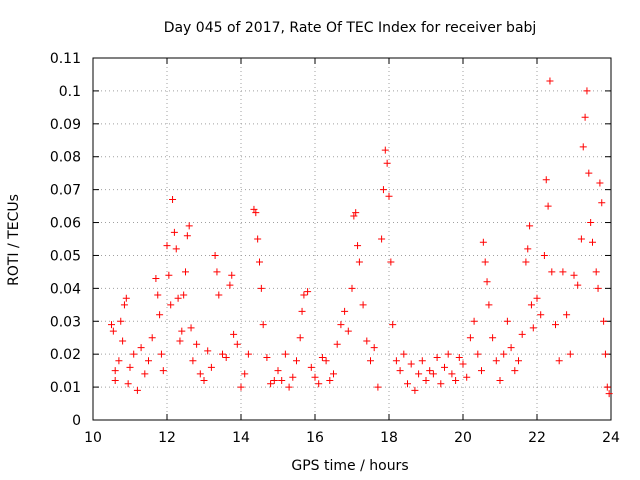  Describe the element at coordinates (65, 158) in the screenshot. I see `y-tick-label: 0.08` at that location.